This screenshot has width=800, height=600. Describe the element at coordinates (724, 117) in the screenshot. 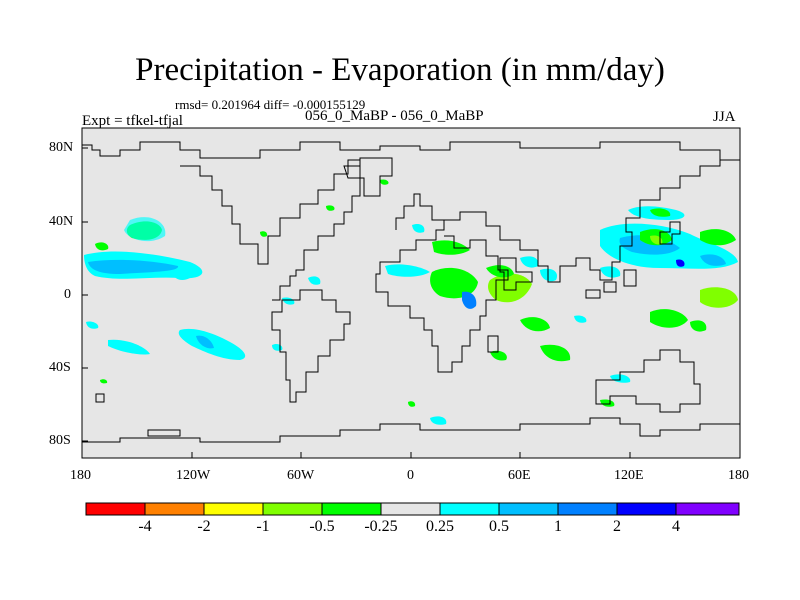

I see `season-label: JJA` at that location.